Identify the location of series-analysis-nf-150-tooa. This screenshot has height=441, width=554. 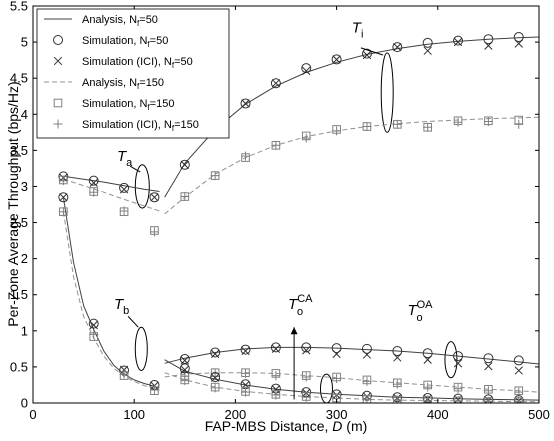
(351, 382).